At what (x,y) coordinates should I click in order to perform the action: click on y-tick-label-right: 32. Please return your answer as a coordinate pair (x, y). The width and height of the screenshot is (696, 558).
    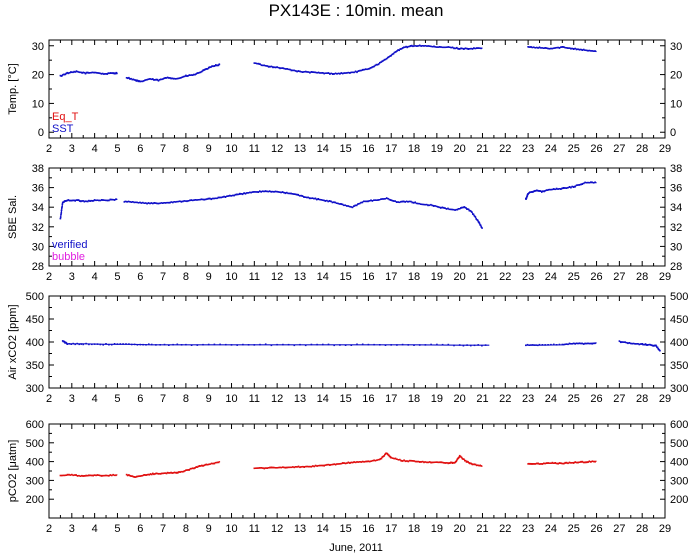
    Looking at the image, I should click on (676, 228).